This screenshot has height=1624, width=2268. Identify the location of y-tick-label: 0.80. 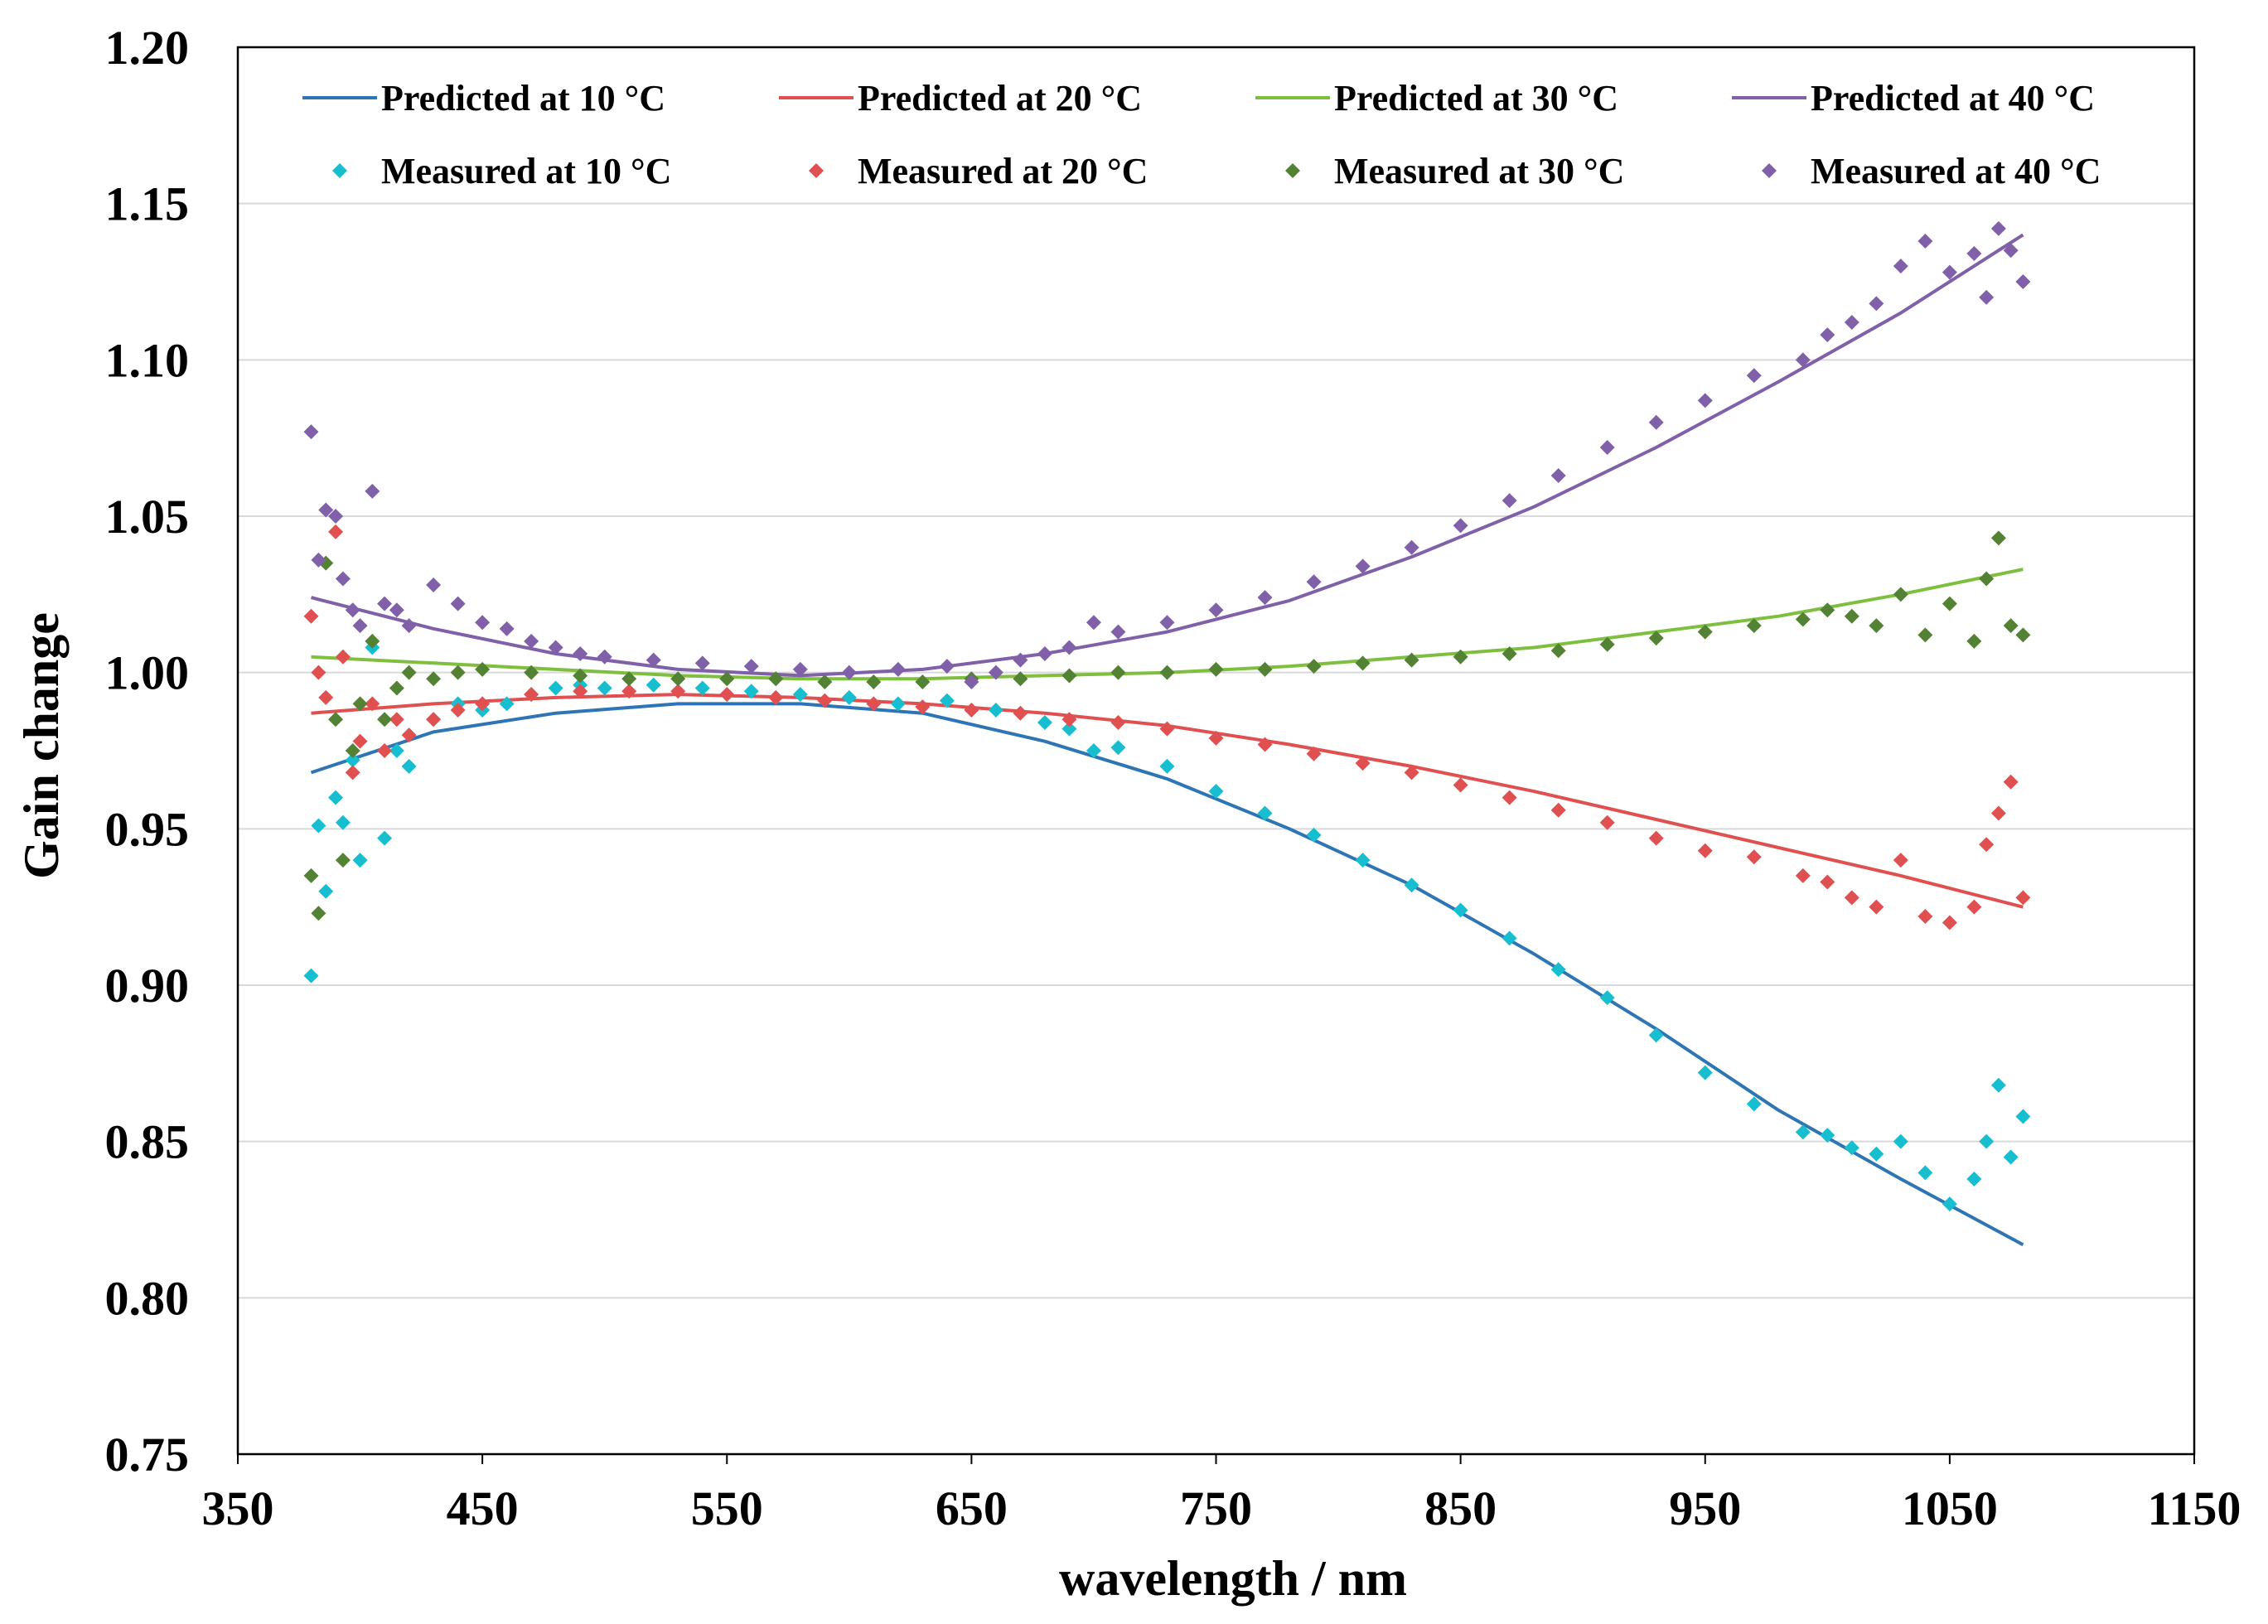
(148, 1298).